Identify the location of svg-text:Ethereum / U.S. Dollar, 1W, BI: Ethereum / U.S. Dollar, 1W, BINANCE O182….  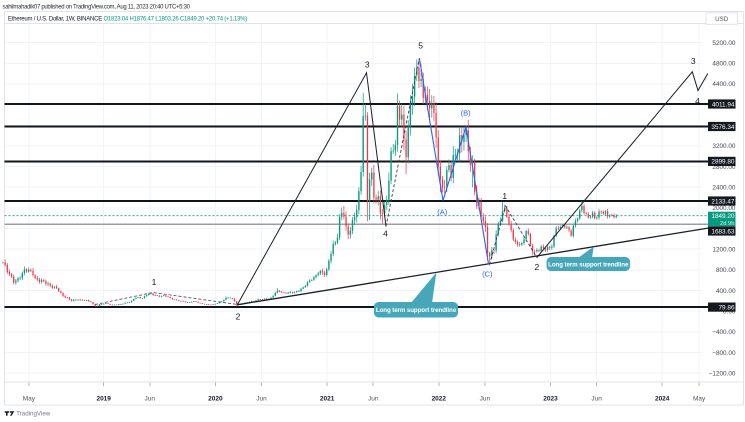
(127, 20).